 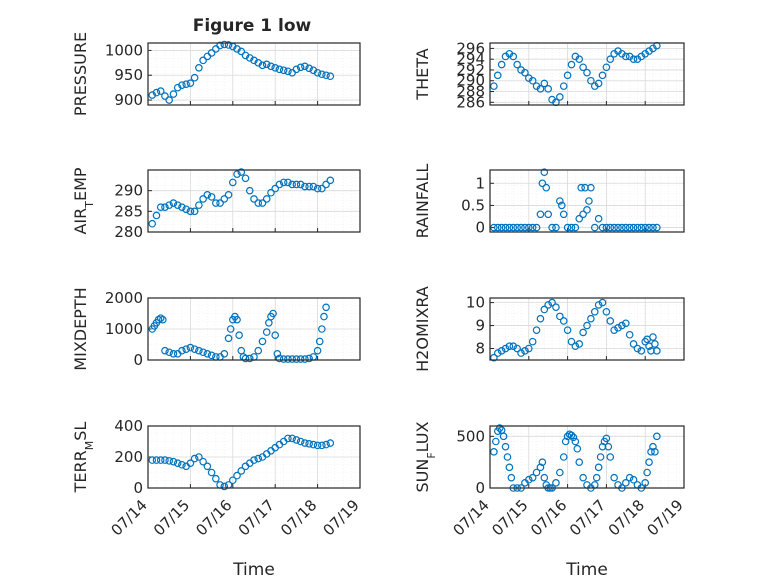 I want to click on y-axis-label: PRESSURE, so click(x=80, y=74).